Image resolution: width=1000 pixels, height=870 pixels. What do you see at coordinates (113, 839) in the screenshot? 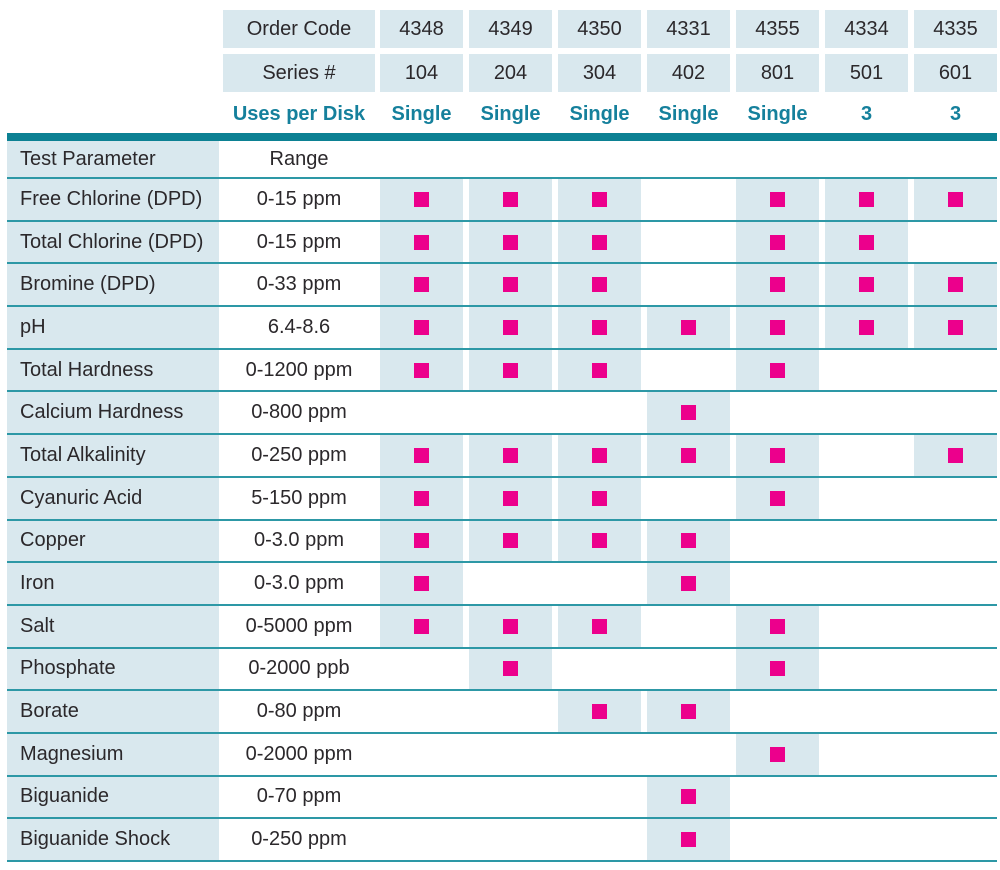
I see `parameter-name: Biguanide Shock` at bounding box center [113, 839].